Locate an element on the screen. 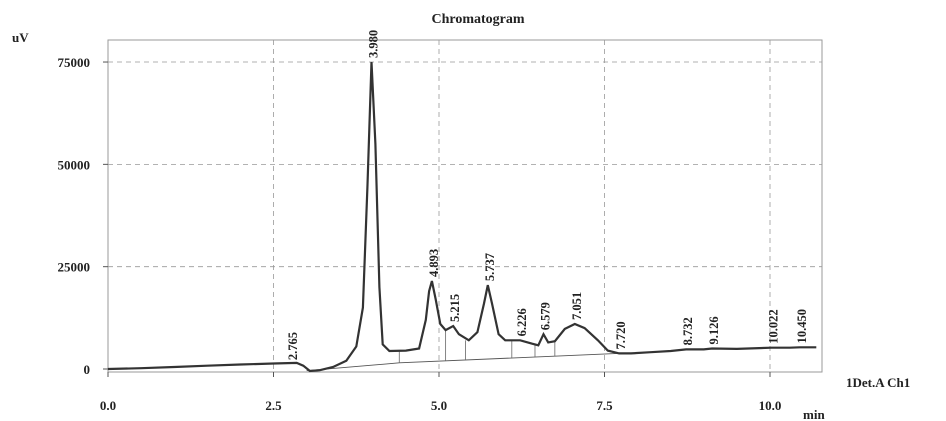 This screenshot has width=946, height=421. y-axis-label: uV is located at coordinates (20, 37).